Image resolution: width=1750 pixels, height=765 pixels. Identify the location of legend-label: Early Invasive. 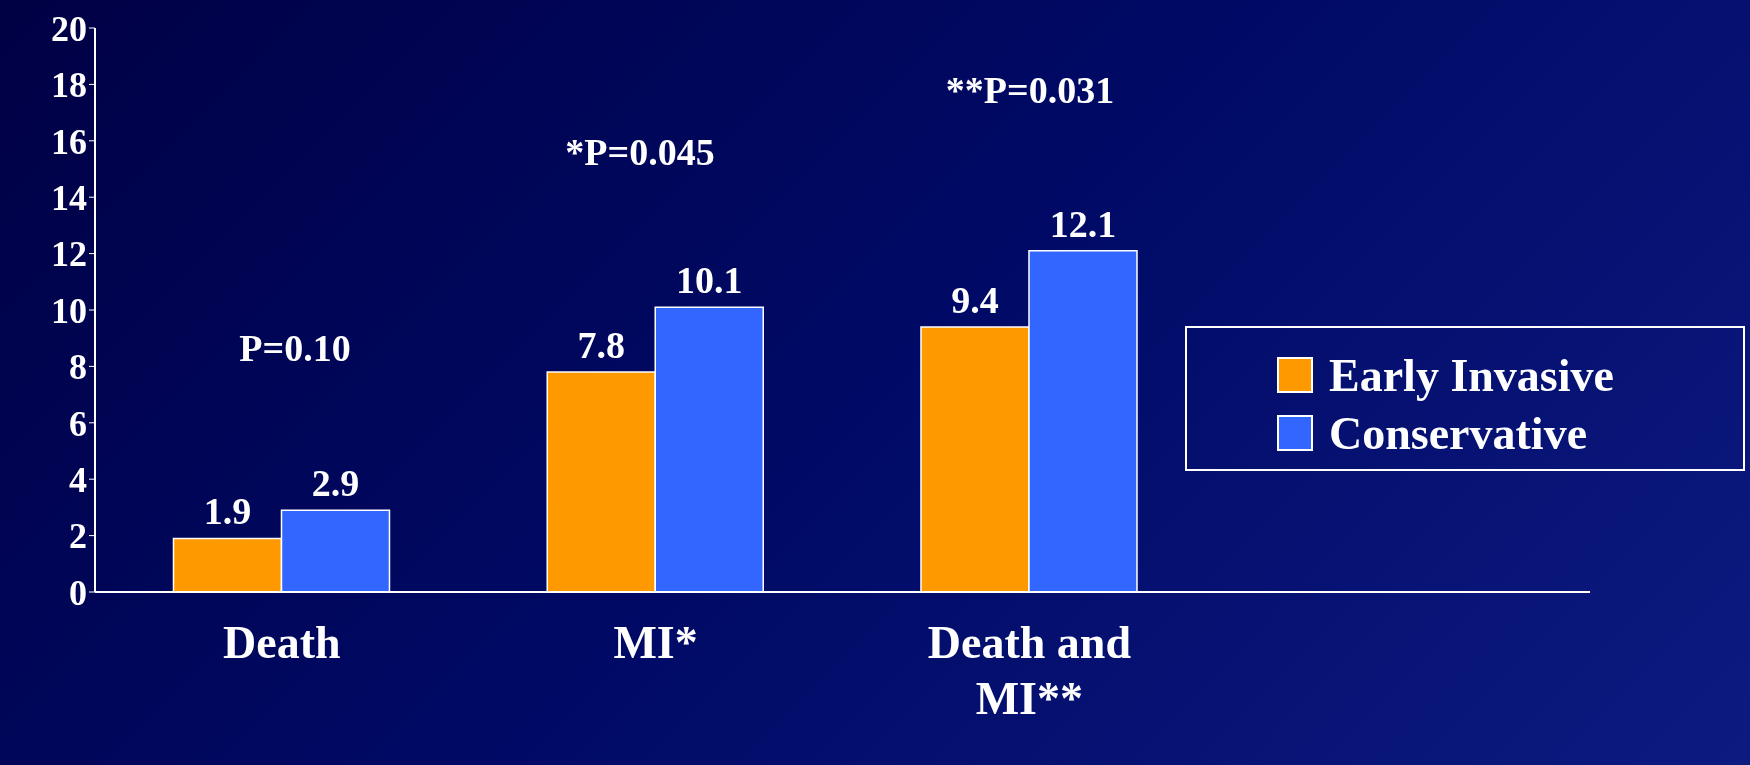
(1471, 375).